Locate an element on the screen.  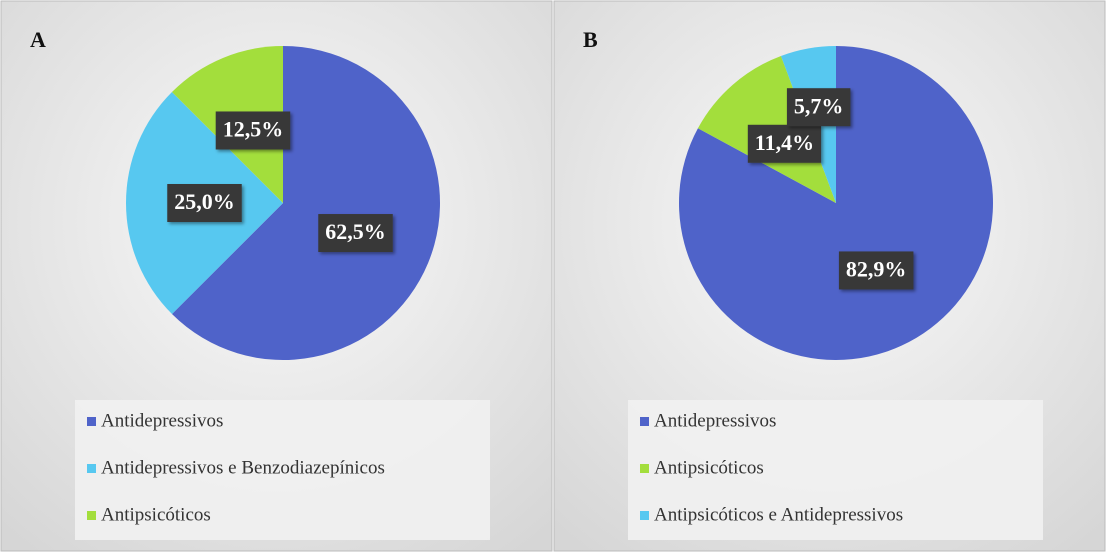
legend-label: Antipsicóticos e Antidepressivos is located at coordinates (778, 514).